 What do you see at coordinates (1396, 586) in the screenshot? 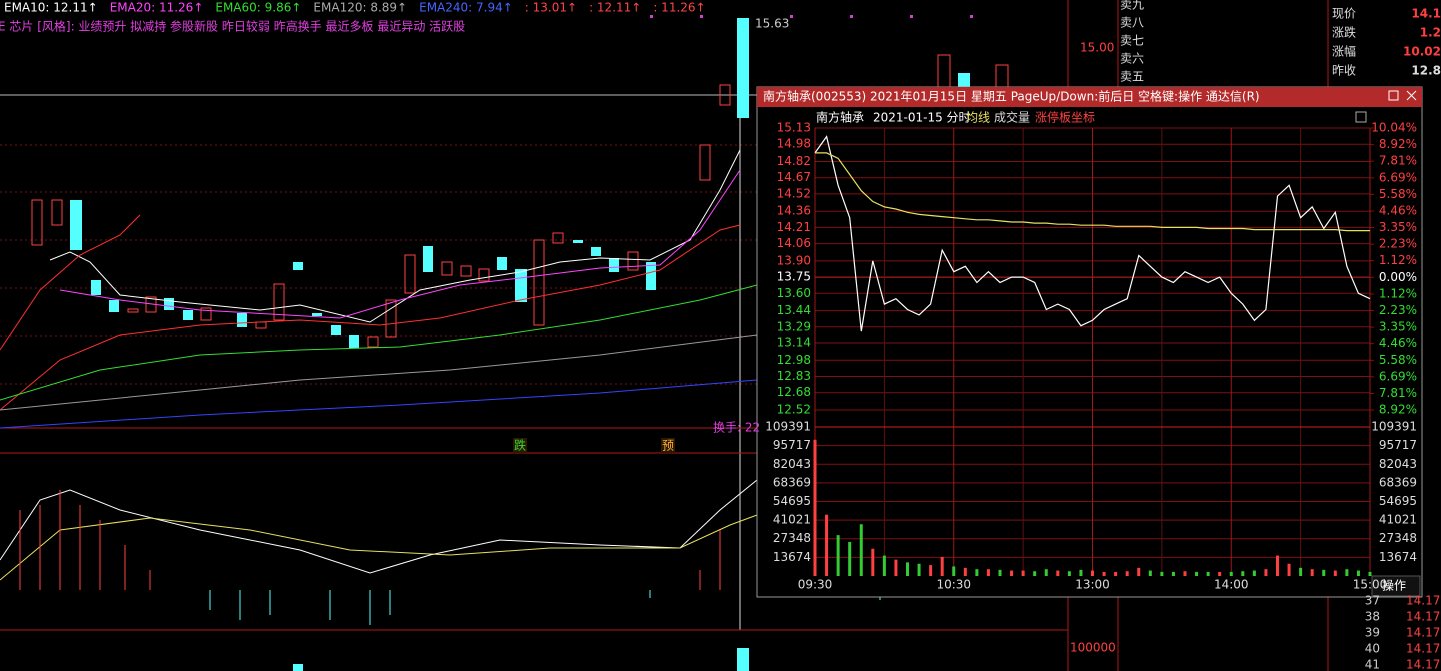
I see `action-button` at bounding box center [1396, 586].